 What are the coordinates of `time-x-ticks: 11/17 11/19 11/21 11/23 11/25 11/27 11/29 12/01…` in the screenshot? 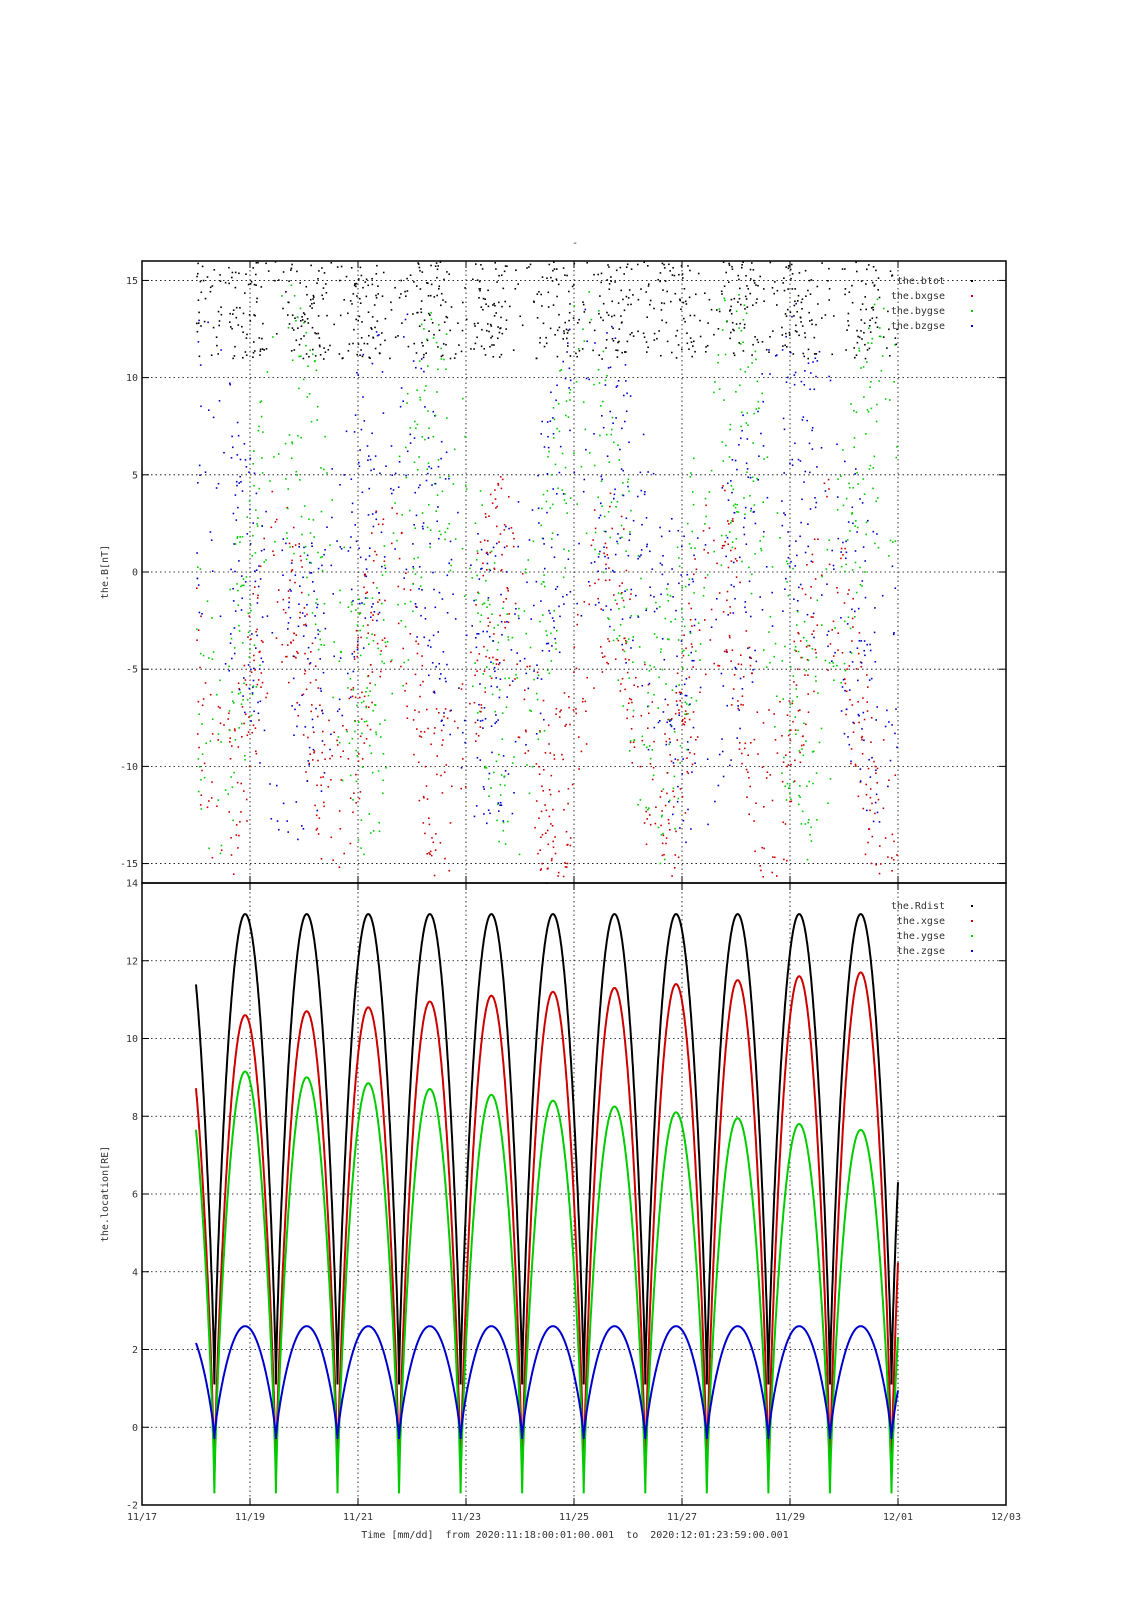 It's located at (574, 1517).